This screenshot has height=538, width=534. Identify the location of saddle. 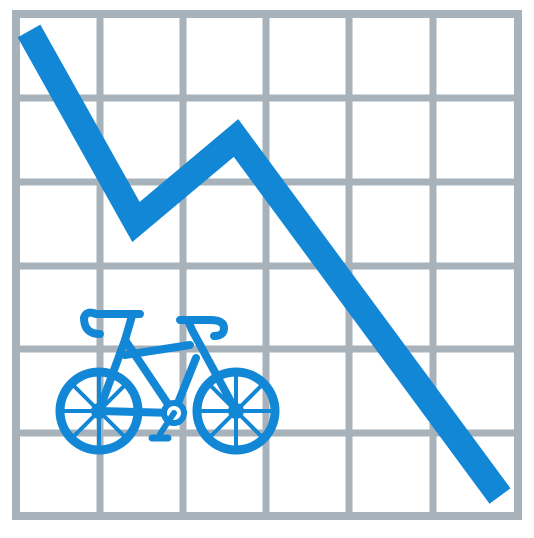
(112, 326).